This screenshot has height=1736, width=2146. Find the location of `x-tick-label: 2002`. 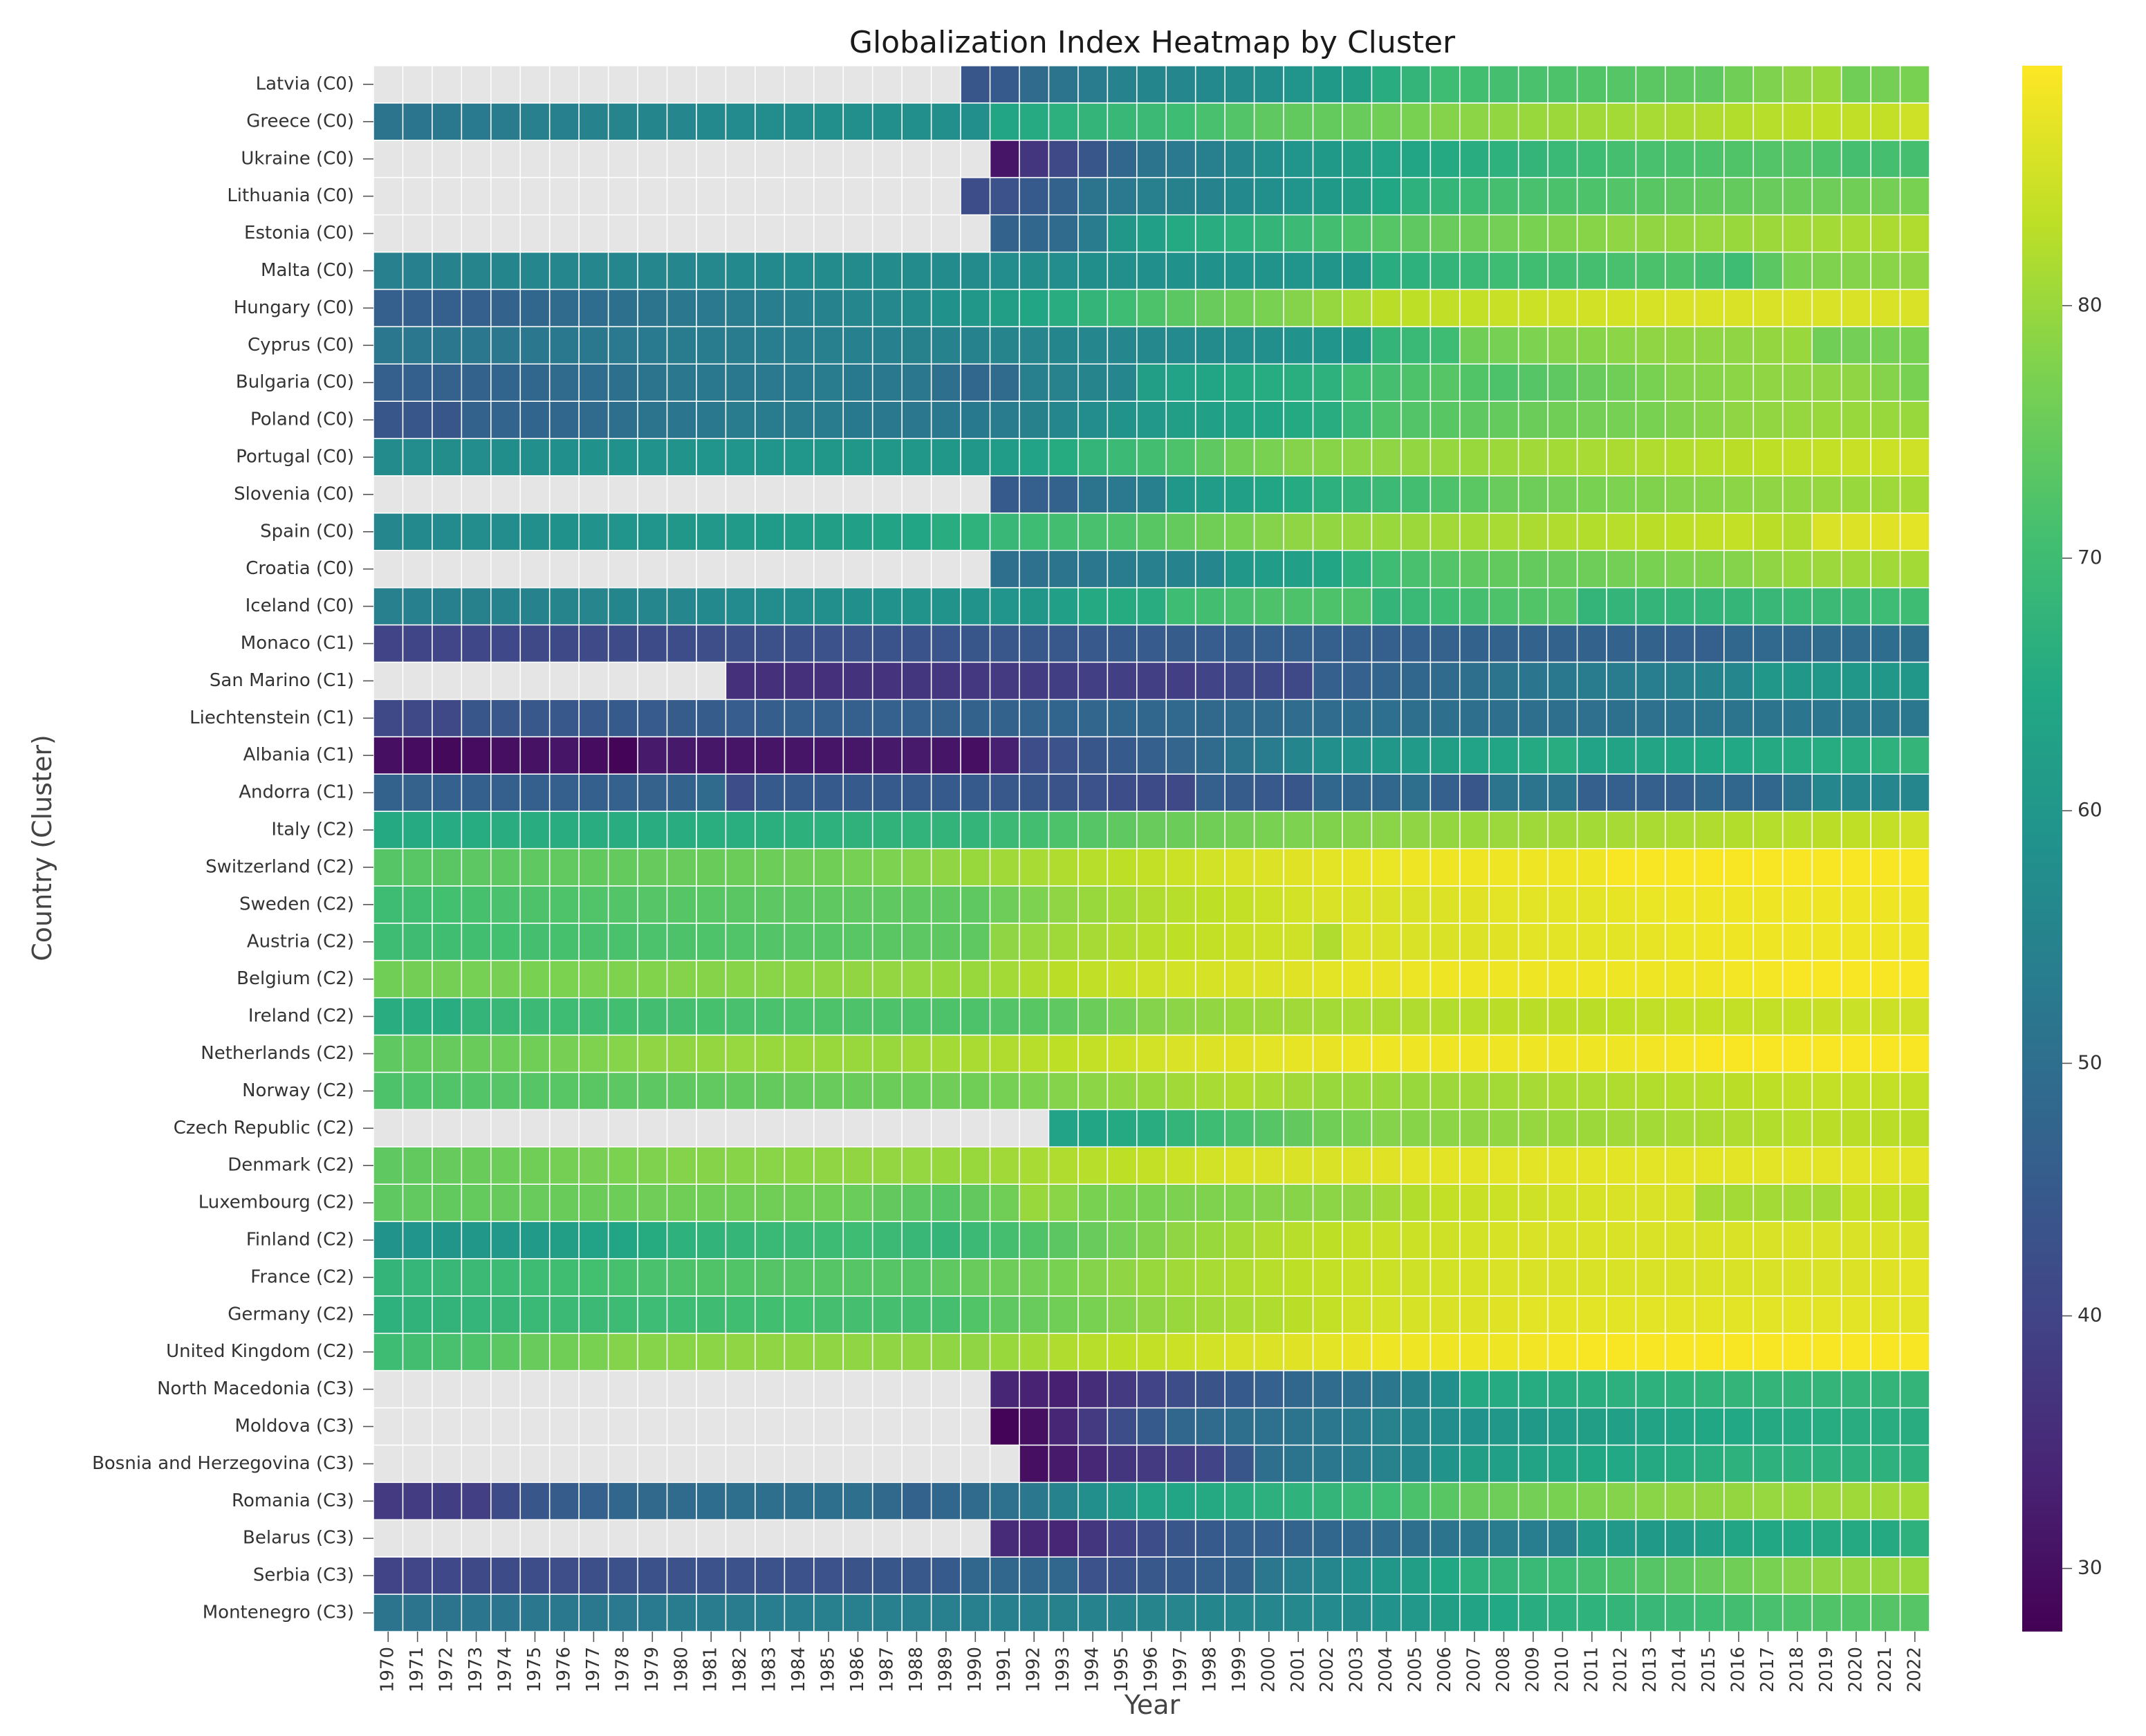

x-tick-label: 2002 is located at coordinates (1327, 1669).